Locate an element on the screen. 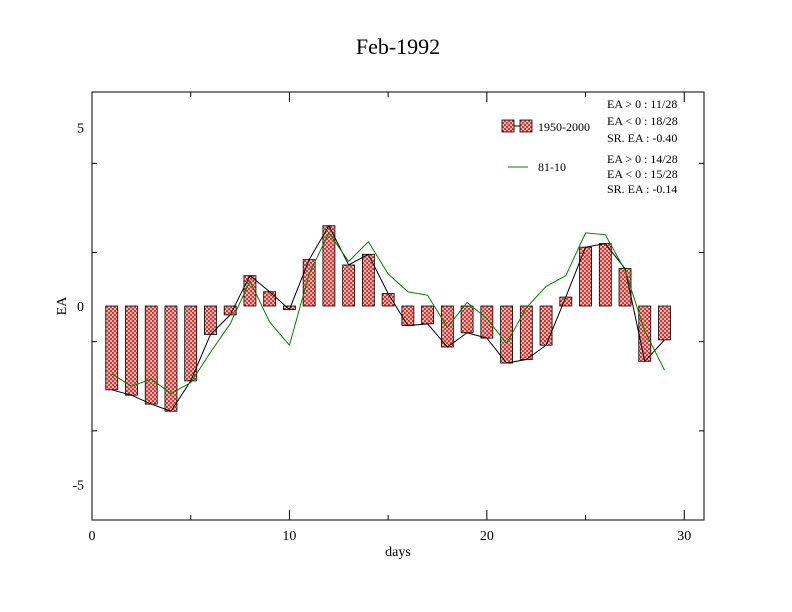 This screenshot has height=612, width=792. x-tick-label: 30 is located at coordinates (684, 536).